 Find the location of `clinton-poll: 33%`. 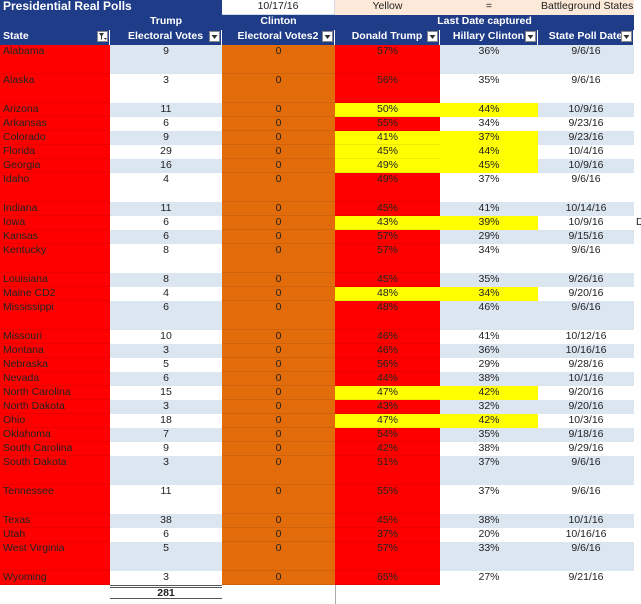

clinton-poll: 33% is located at coordinates (489, 556).